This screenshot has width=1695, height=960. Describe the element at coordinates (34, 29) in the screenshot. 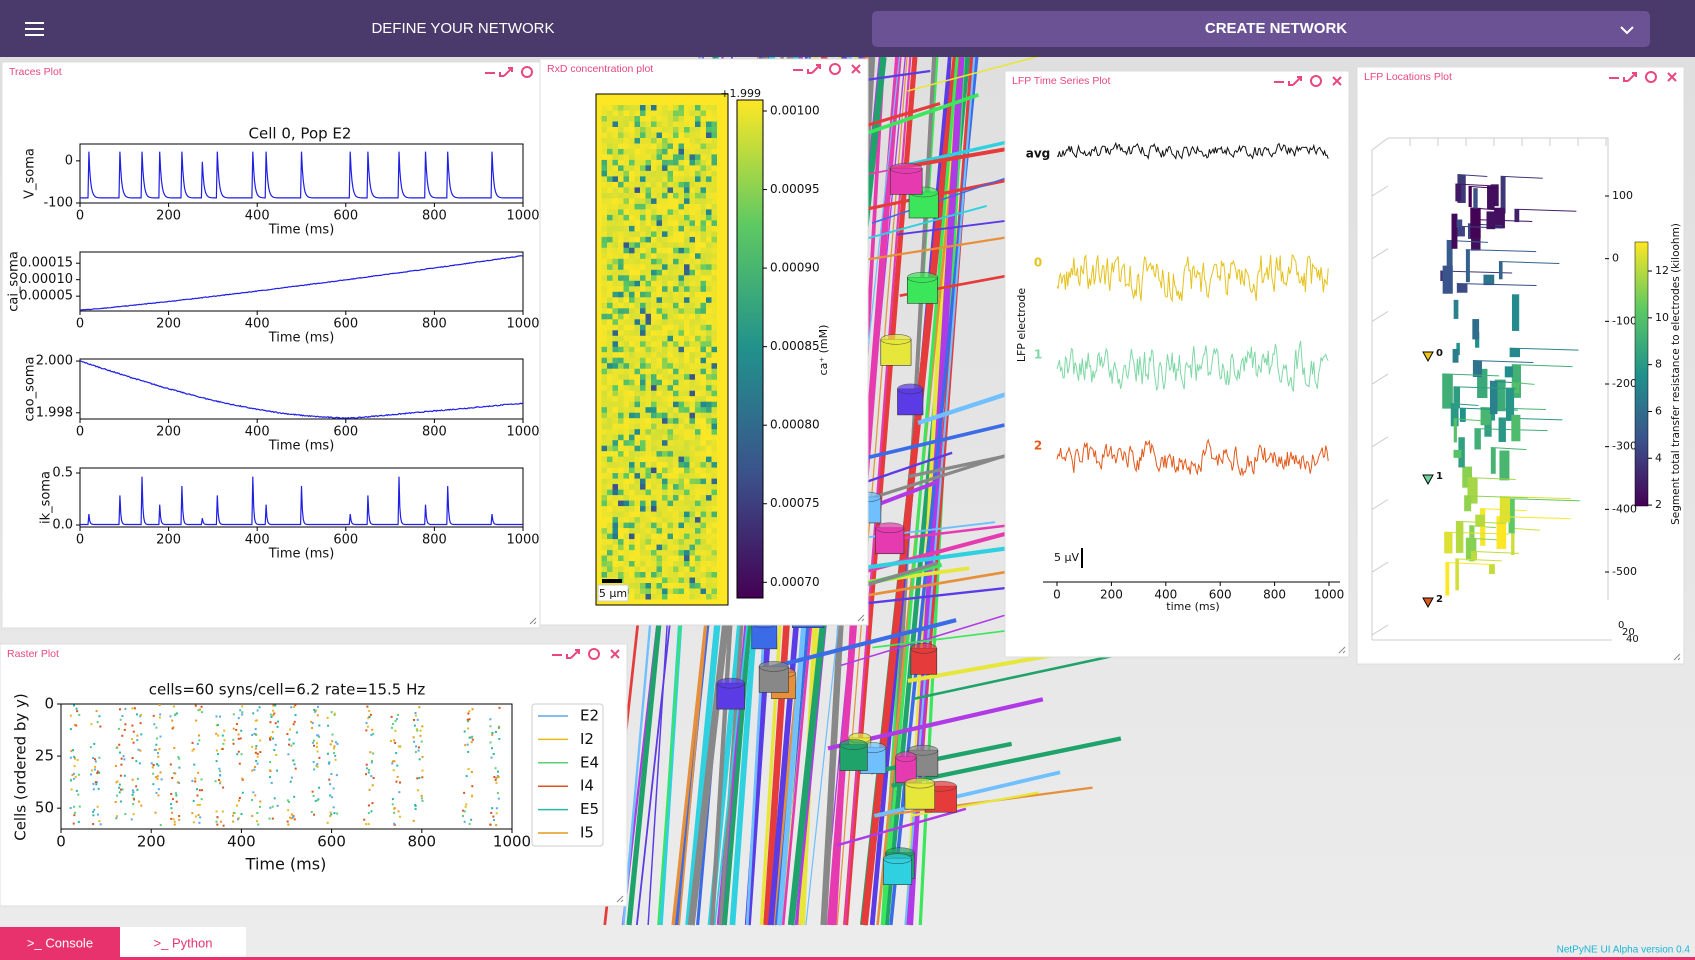

I see `menu-button` at that location.